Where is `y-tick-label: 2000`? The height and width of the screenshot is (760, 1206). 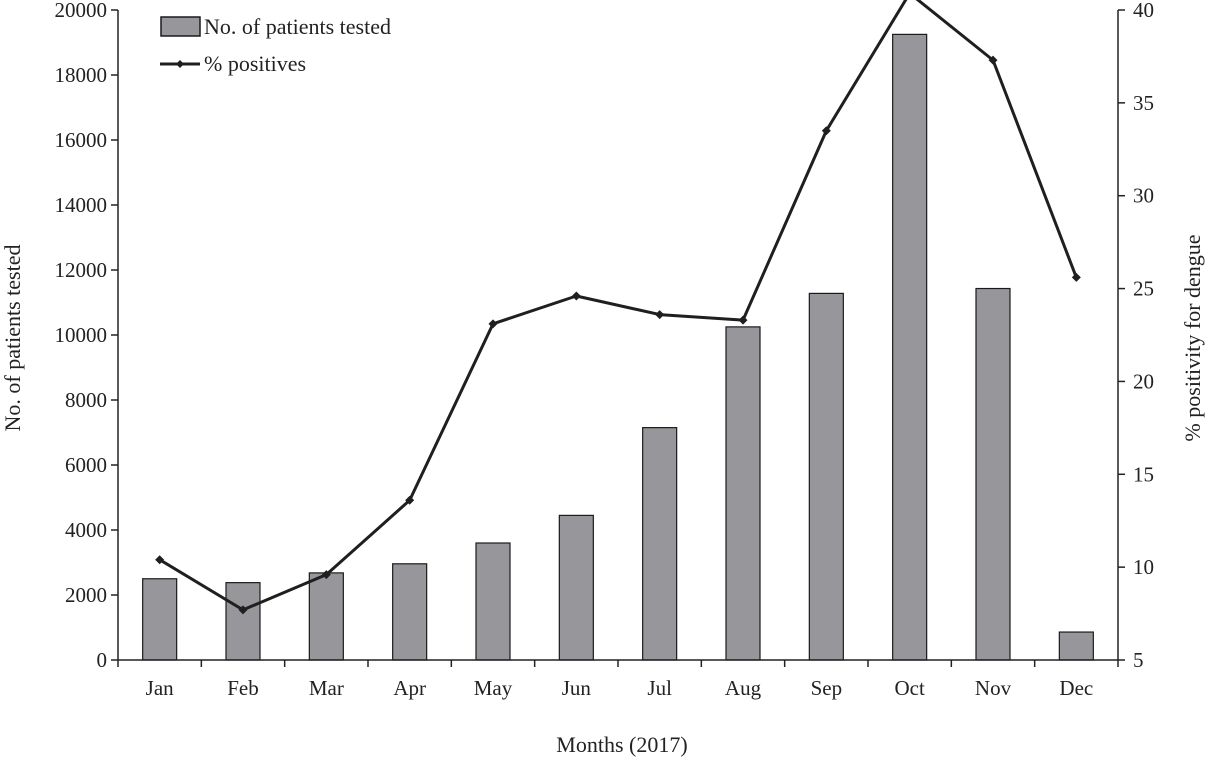 y-tick-label: 2000 is located at coordinates (86, 595).